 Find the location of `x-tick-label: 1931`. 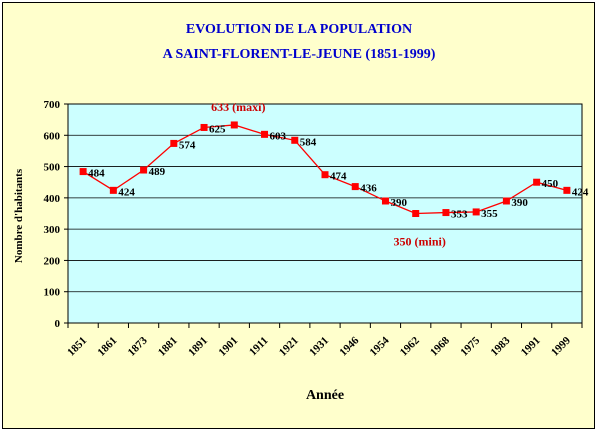

x-tick-label: 1931 is located at coordinates (319, 347).